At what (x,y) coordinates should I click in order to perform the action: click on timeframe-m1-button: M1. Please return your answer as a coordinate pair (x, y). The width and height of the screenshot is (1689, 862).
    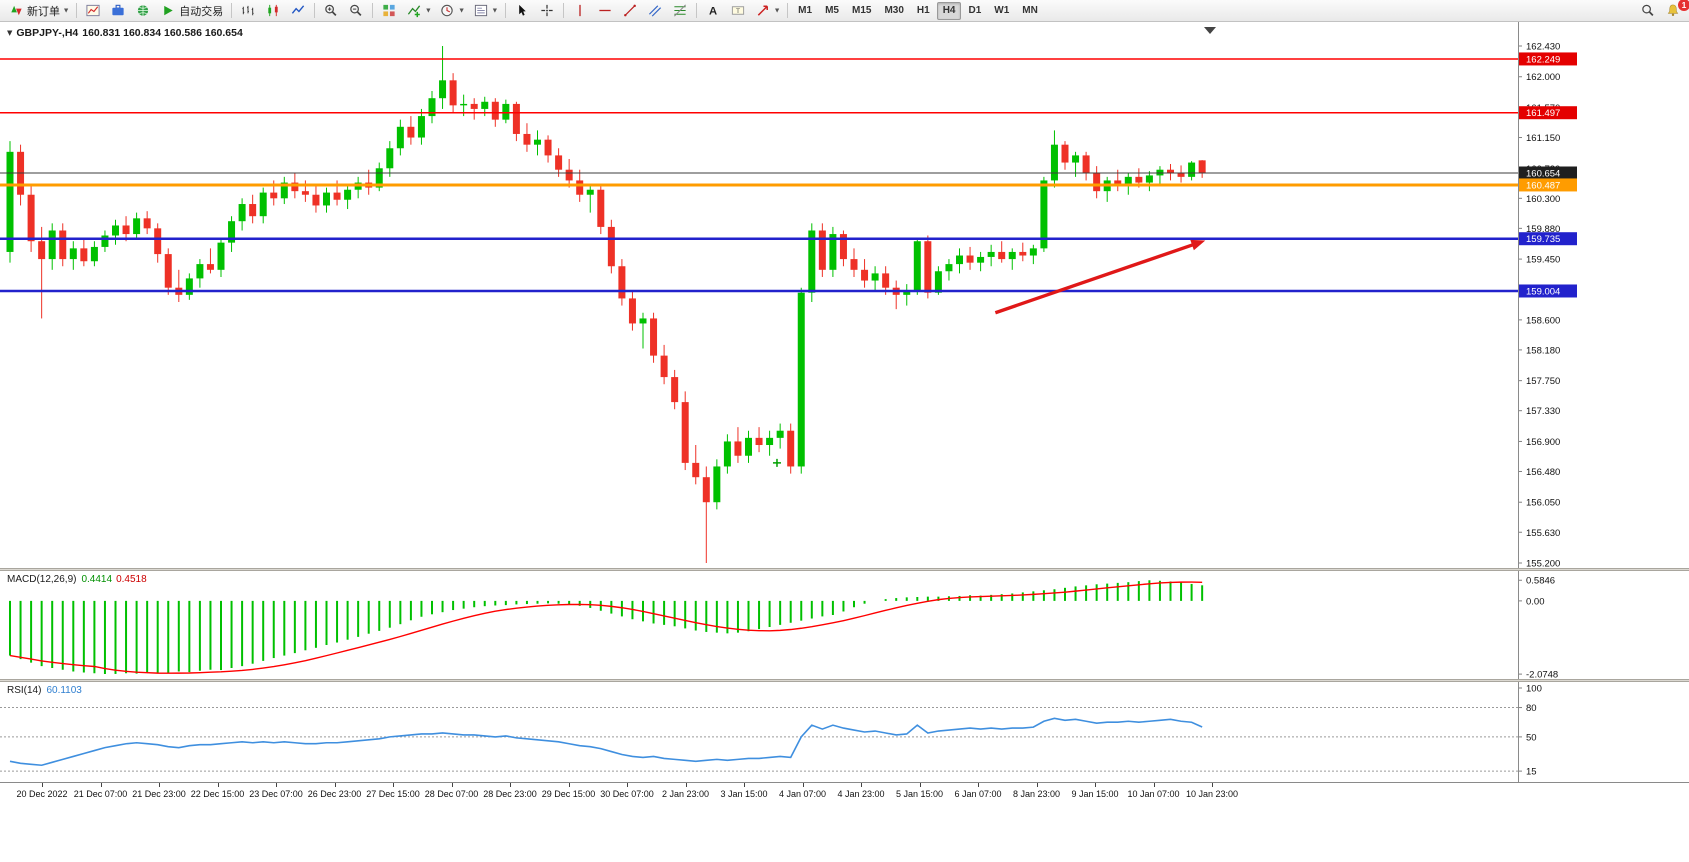
    Looking at the image, I should click on (805, 10).